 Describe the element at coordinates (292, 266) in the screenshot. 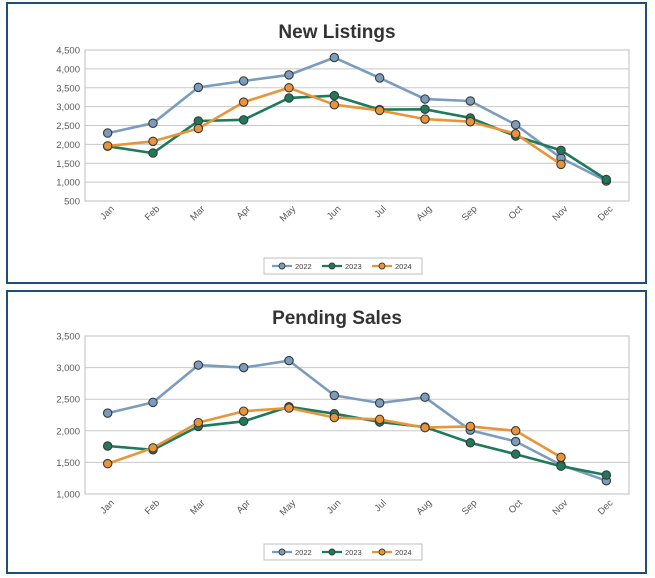

I see `legend-item: 2022` at that location.